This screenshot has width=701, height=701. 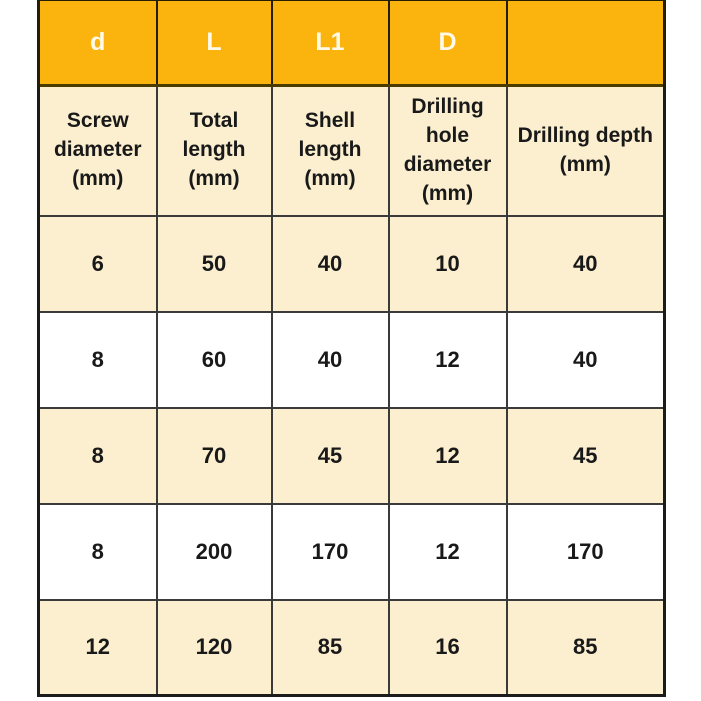 What do you see at coordinates (447, 150) in the screenshot?
I see `subheader-cell-drill-hole-diameter: Drilling hole diameter (mm)` at bounding box center [447, 150].